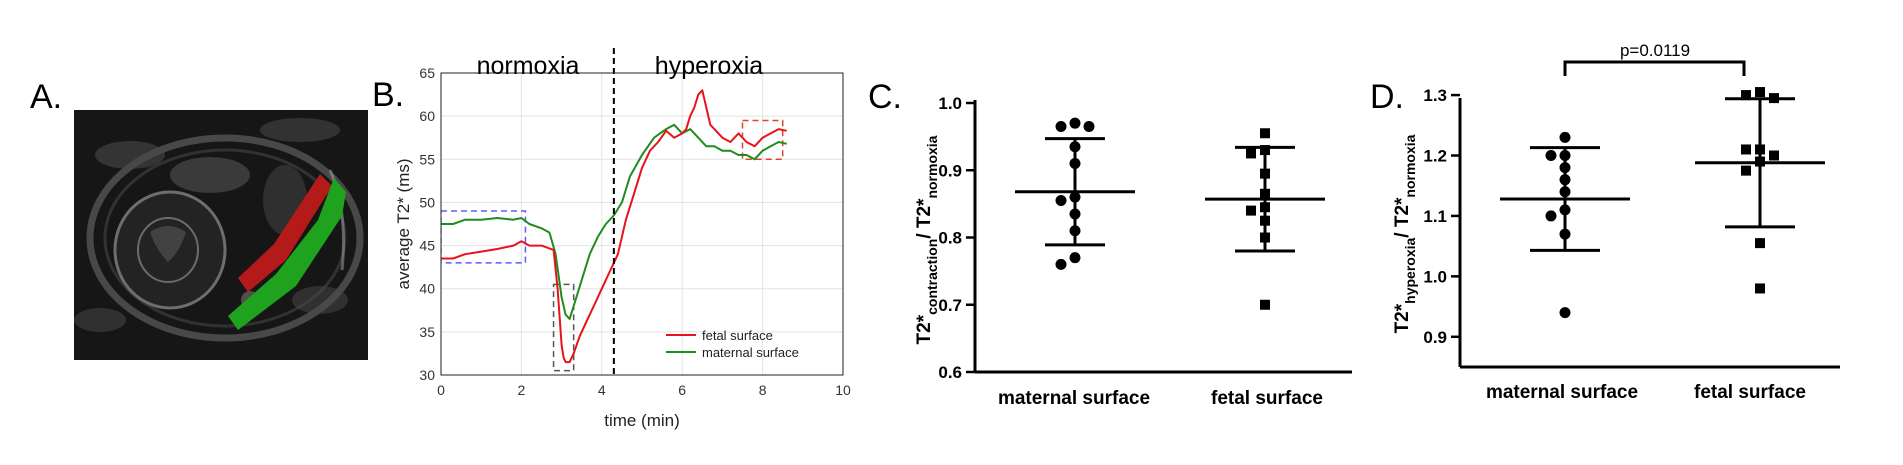 The height and width of the screenshot is (465, 1903). Describe the element at coordinates (927, 239) in the screenshot. I see `y-axis-label: T2*contraction/ T2*normoxia` at that location.